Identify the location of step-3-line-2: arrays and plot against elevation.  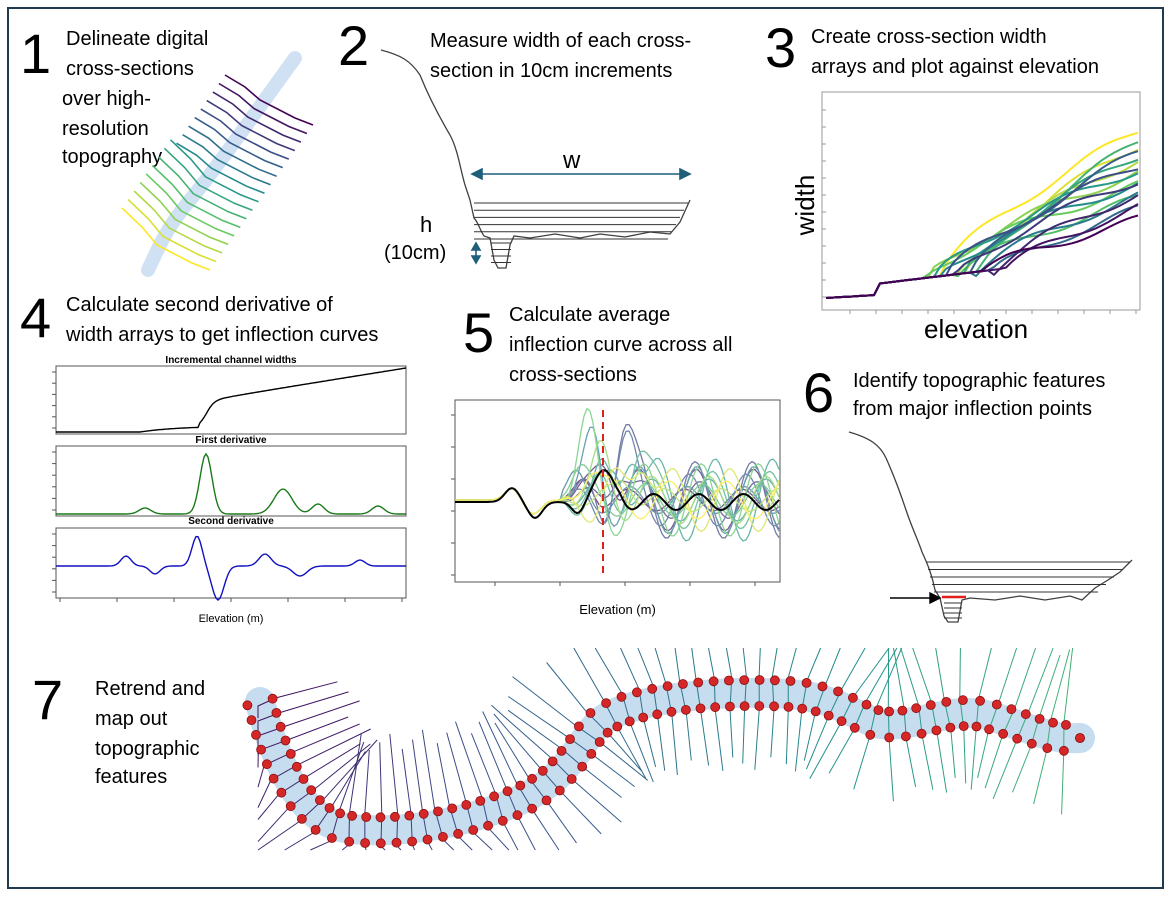
(955, 67).